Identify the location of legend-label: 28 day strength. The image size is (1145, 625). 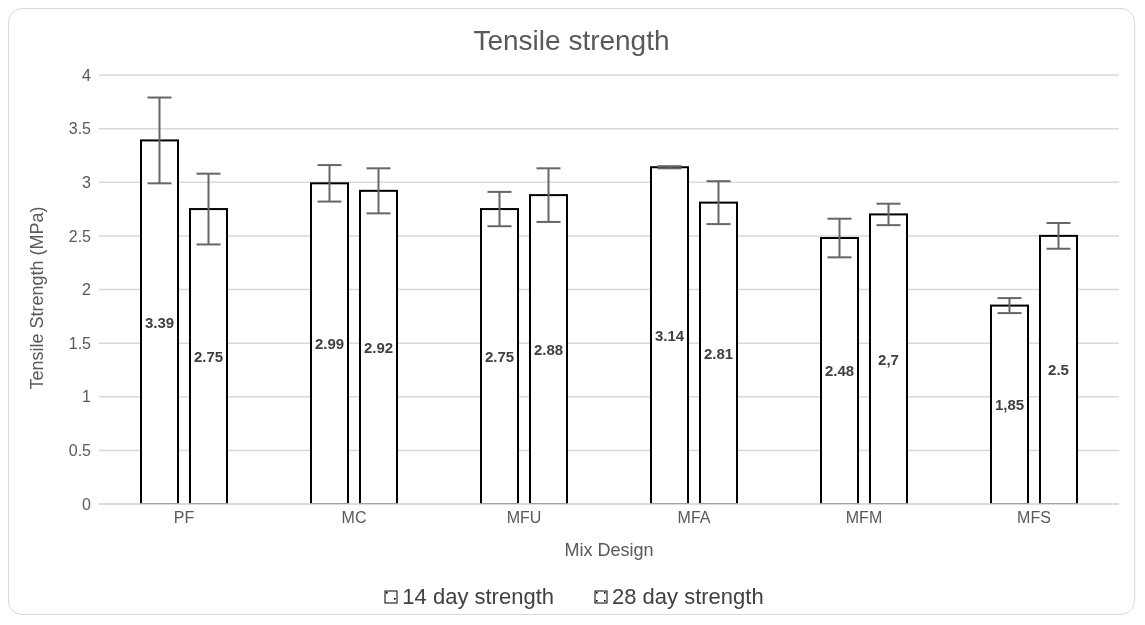
(688, 597).